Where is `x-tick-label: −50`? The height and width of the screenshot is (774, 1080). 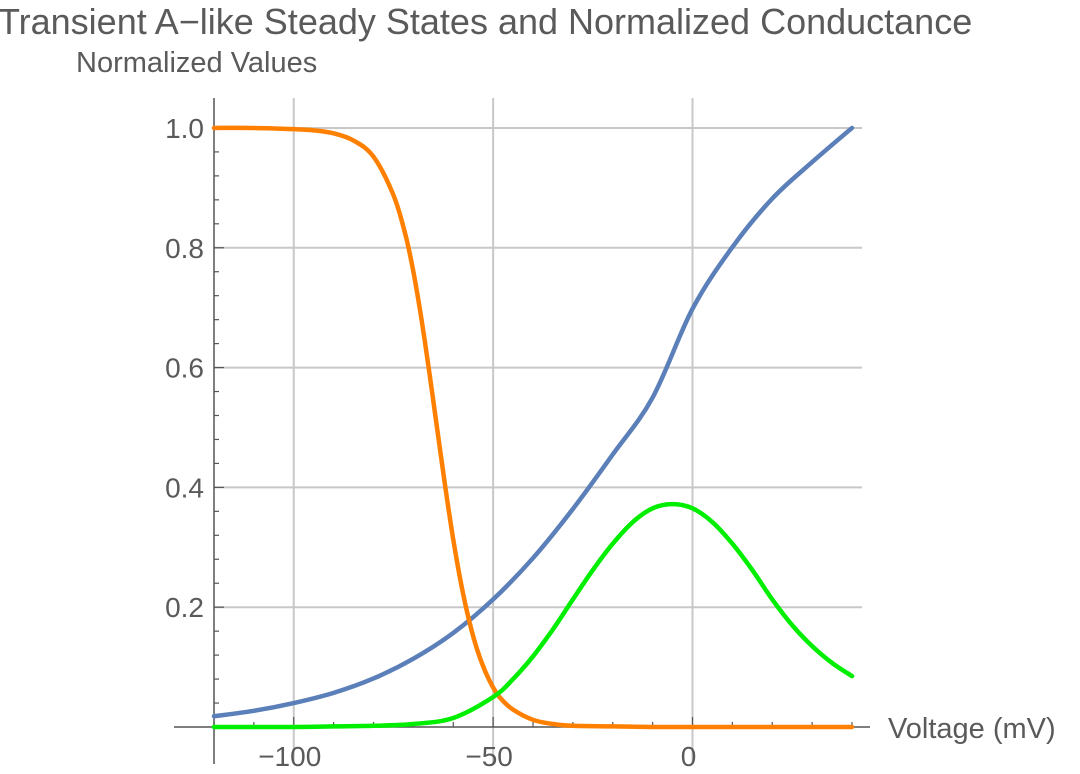 x-tick-label: −50 is located at coordinates (489, 756).